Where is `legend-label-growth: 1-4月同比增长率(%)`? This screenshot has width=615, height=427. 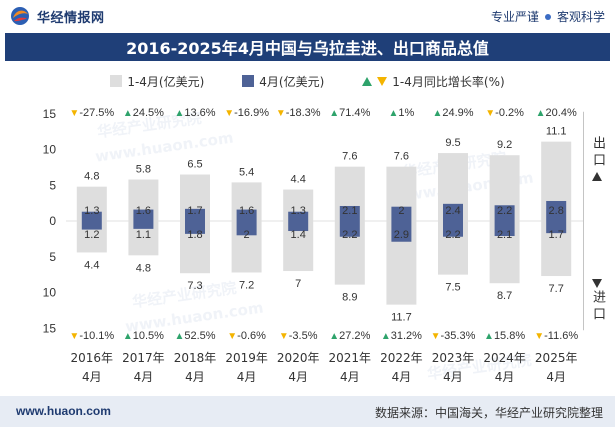 legend-label-growth: 1-4月同比增长率(%) is located at coordinates (448, 81).